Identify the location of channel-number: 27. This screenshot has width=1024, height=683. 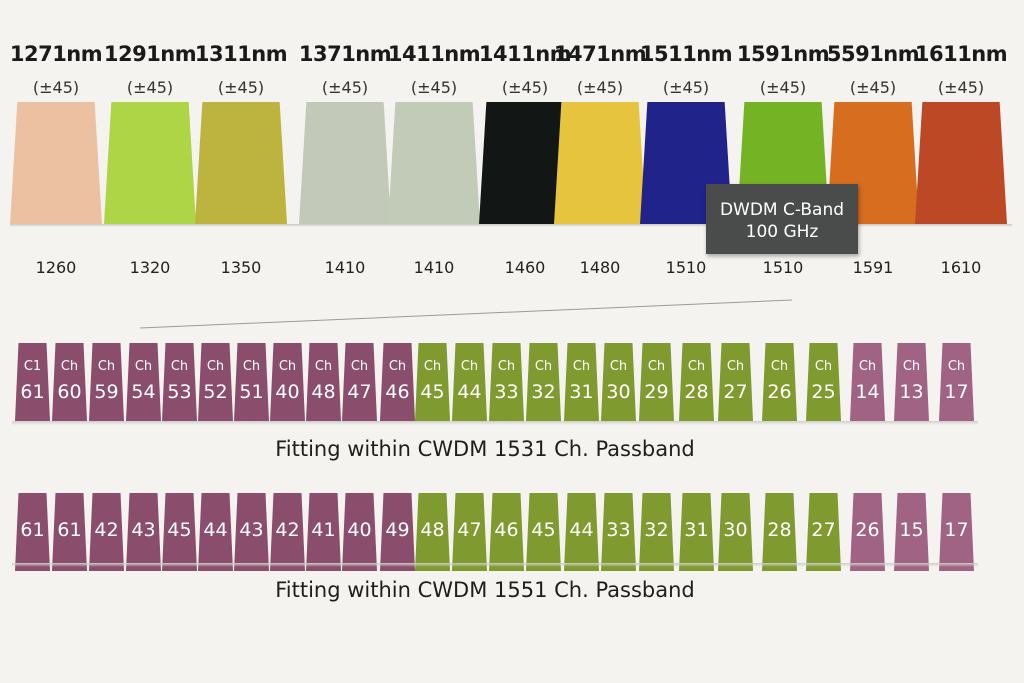
(823, 530).